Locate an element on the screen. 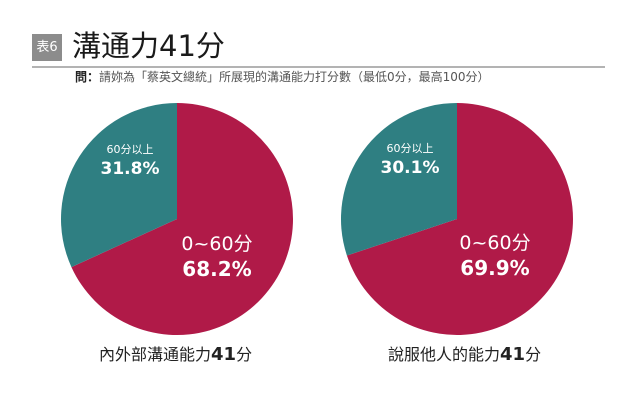  label-low: 0~60分 68.2% is located at coordinates (217, 257).